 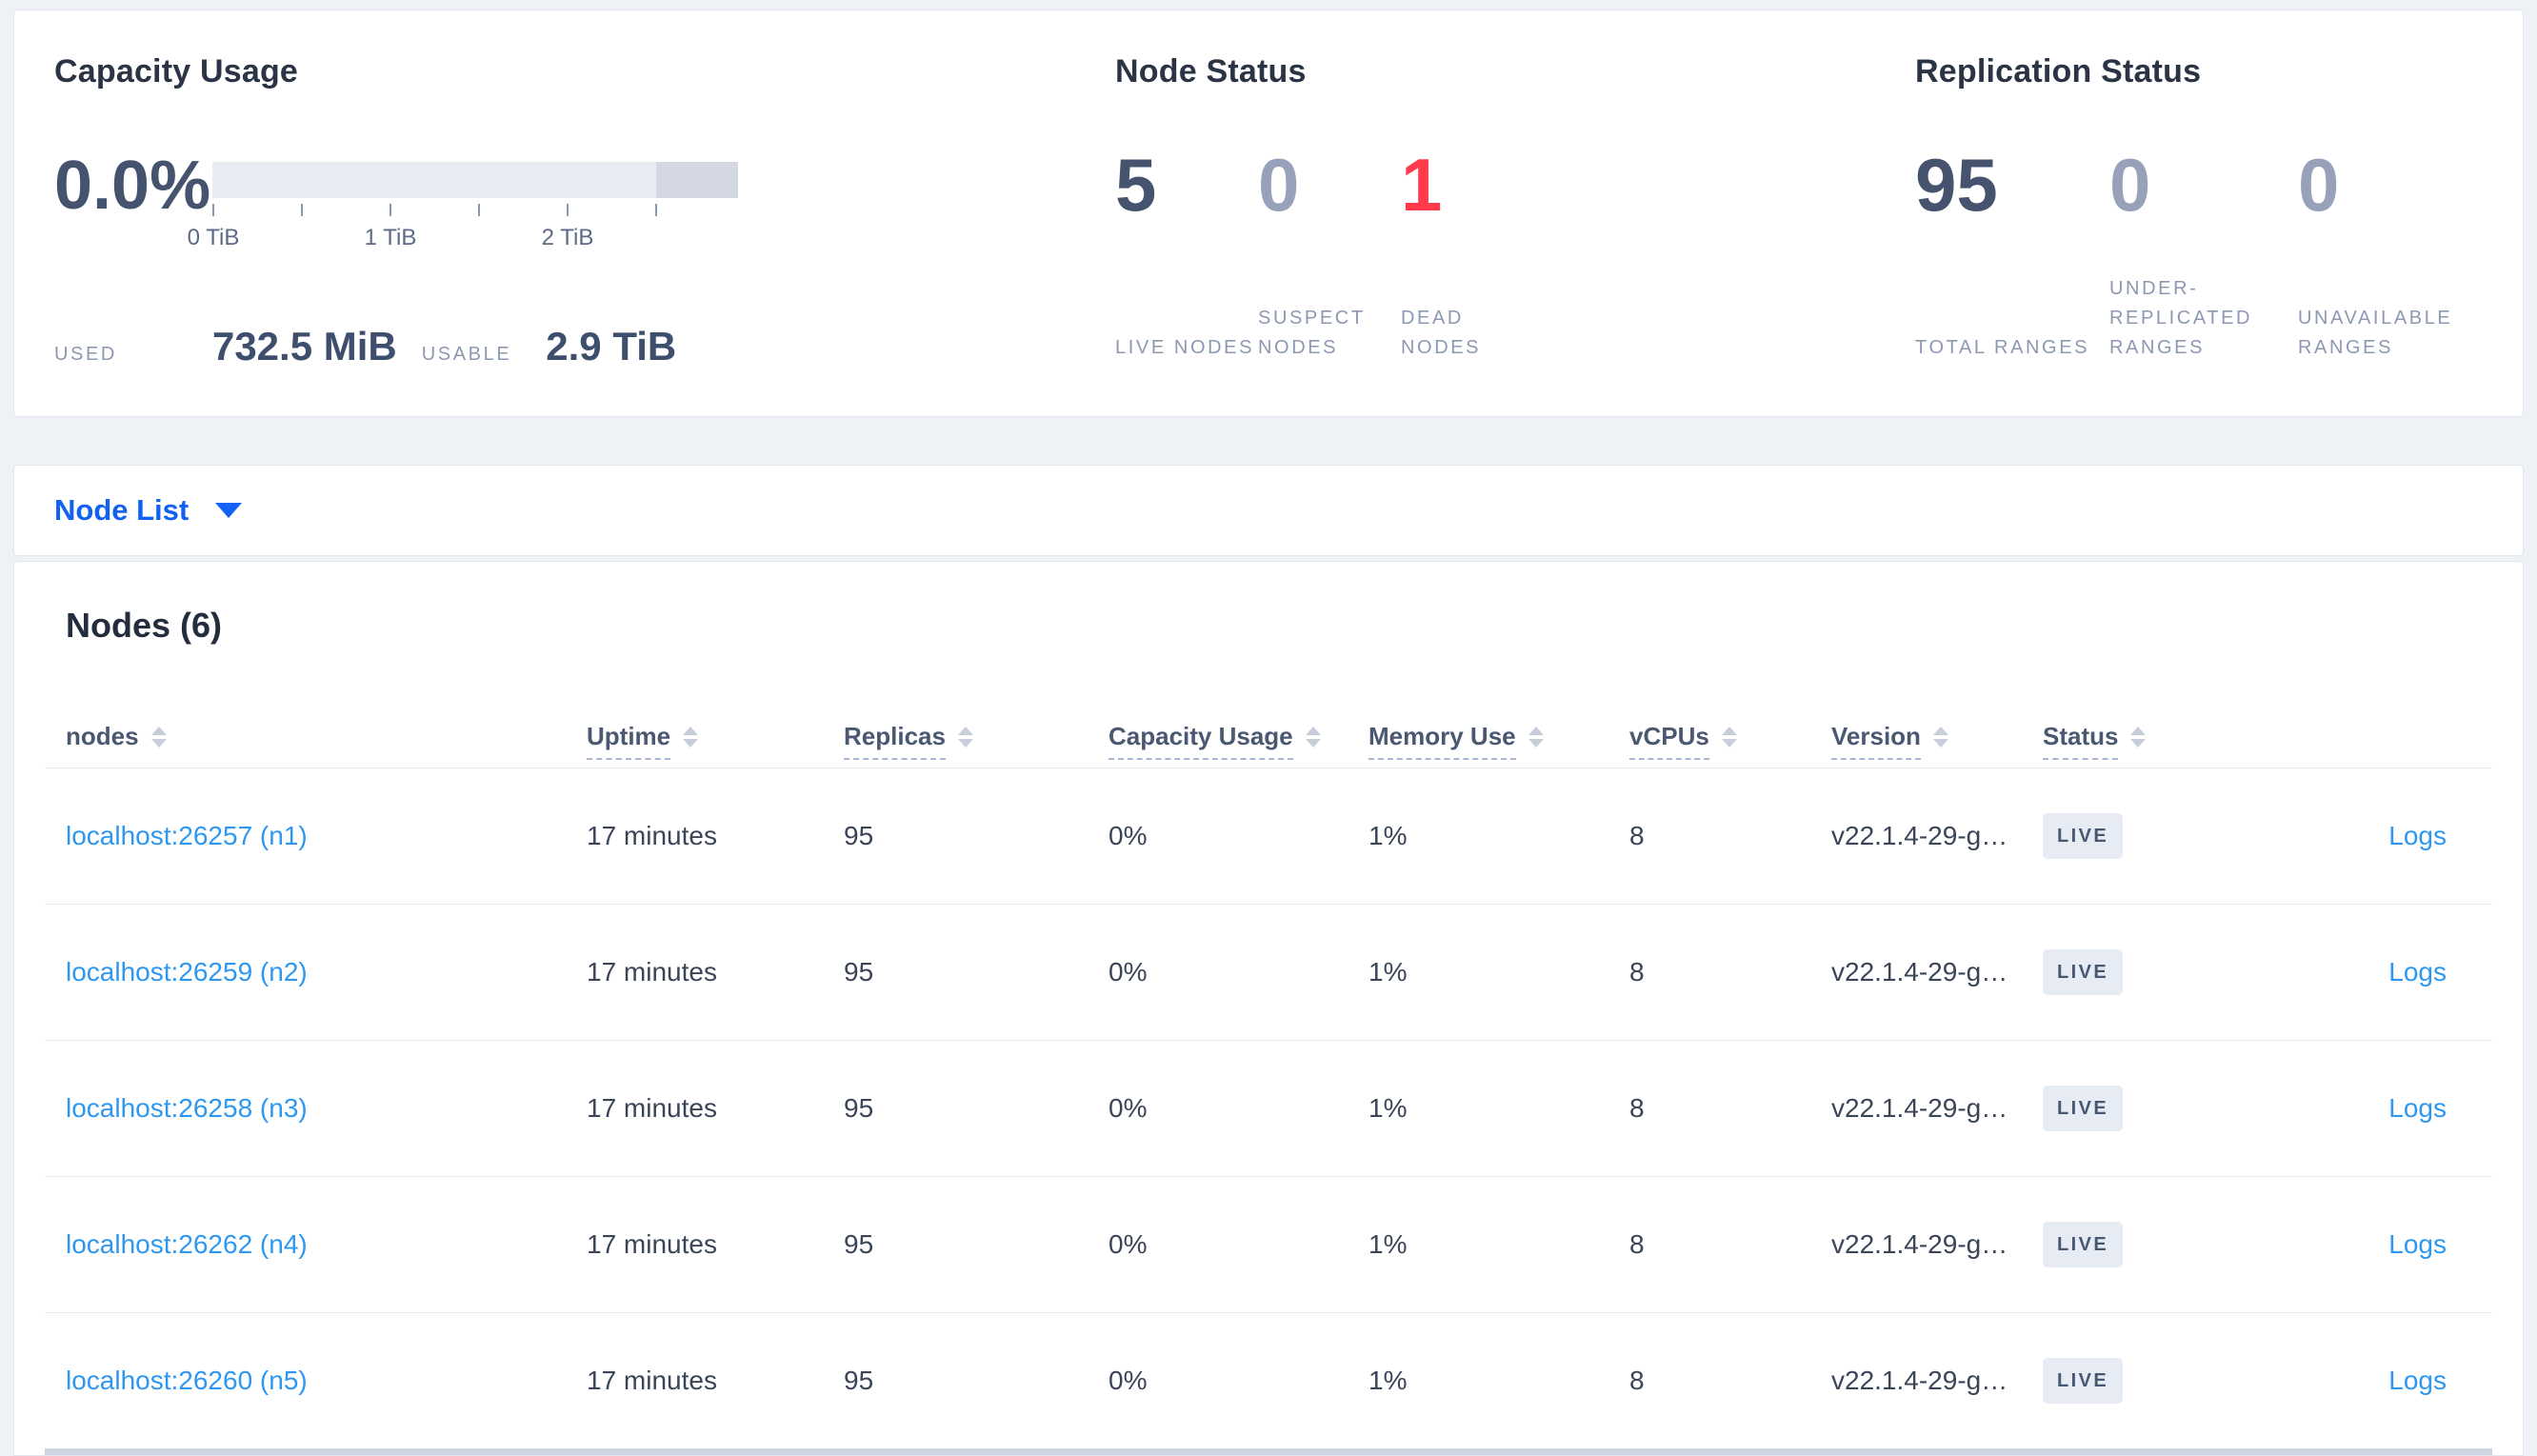 I want to click on chevron-down-icon, so click(x=229, y=510).